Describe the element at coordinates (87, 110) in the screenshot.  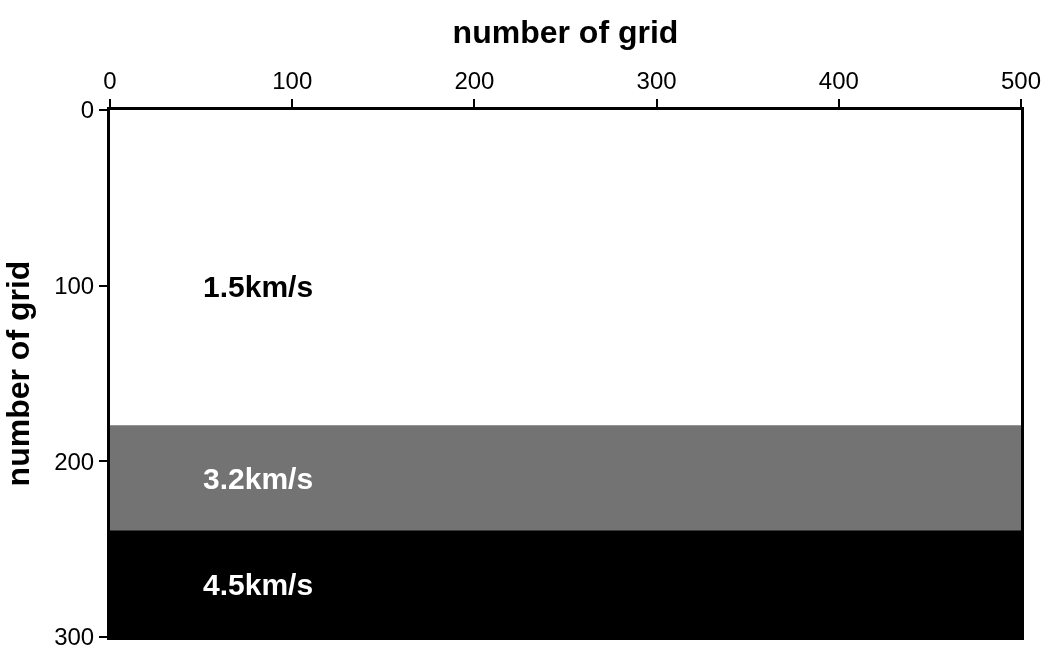
I see `y-tick-label: 0` at that location.